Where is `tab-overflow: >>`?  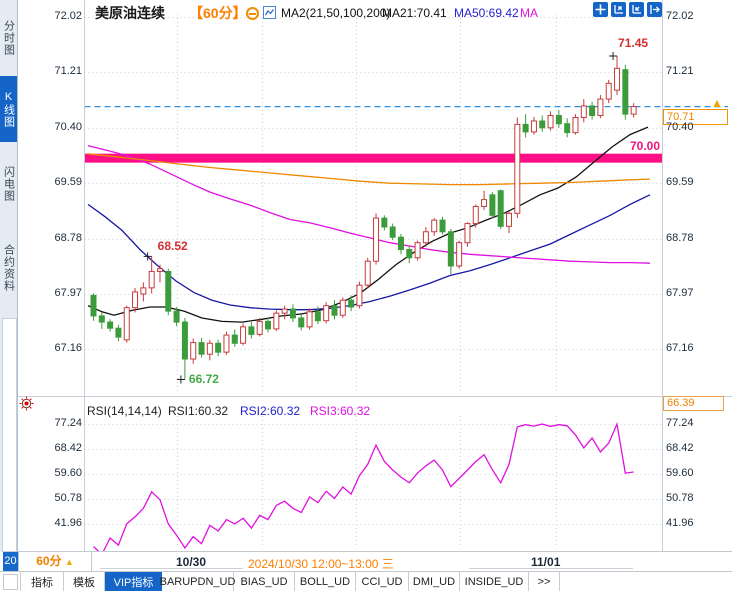
tab-overflow: >> is located at coordinates (544, 581).